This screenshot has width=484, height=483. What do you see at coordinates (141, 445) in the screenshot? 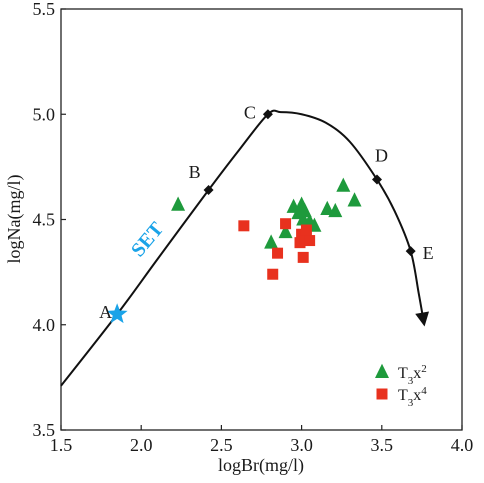
I see `x-tick-label: 2.0` at bounding box center [141, 445].